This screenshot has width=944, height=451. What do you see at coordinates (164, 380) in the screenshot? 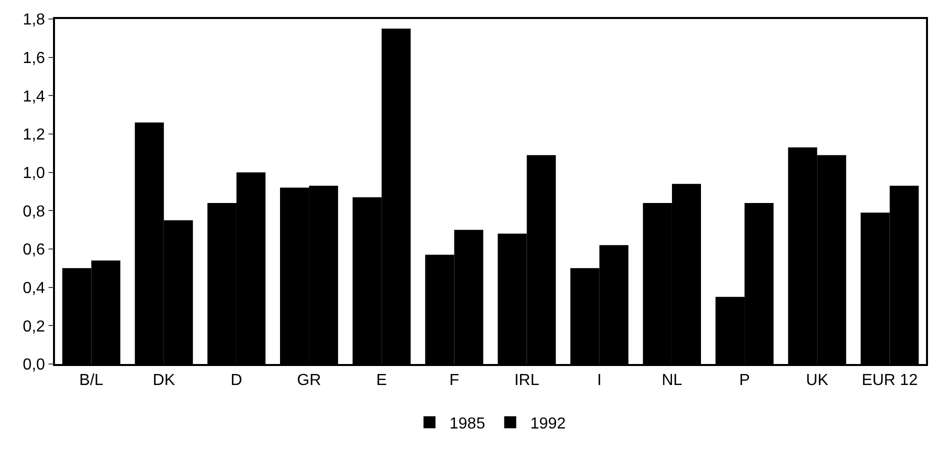
I see `x-tick-label: DK` at bounding box center [164, 380].